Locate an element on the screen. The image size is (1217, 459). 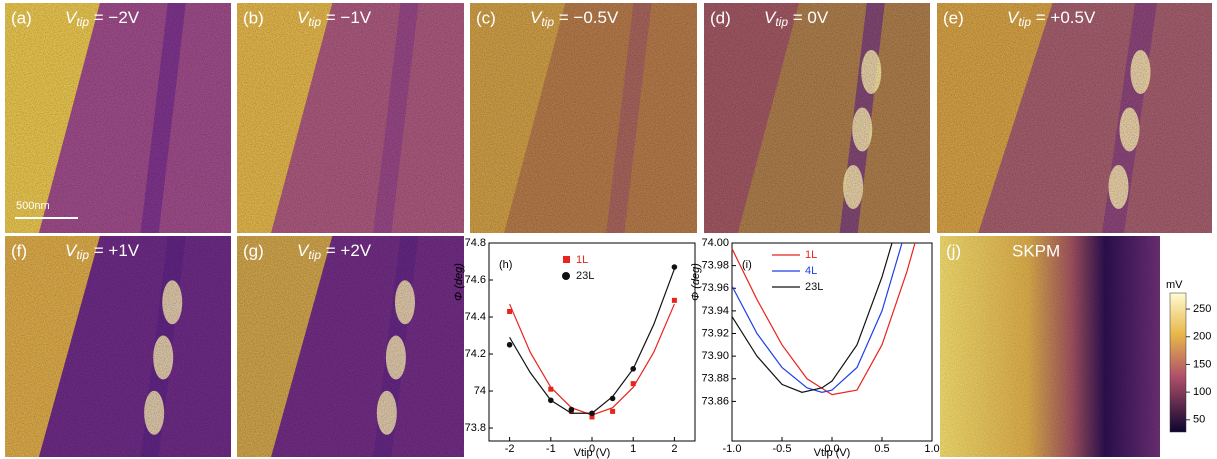
legend-label: 1L is located at coordinates (582, 260).